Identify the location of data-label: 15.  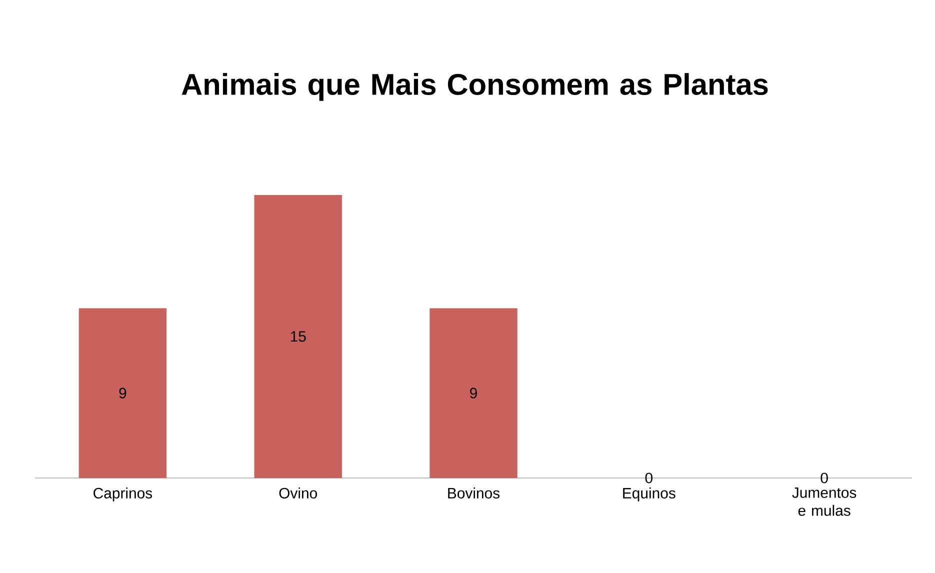
(298, 336).